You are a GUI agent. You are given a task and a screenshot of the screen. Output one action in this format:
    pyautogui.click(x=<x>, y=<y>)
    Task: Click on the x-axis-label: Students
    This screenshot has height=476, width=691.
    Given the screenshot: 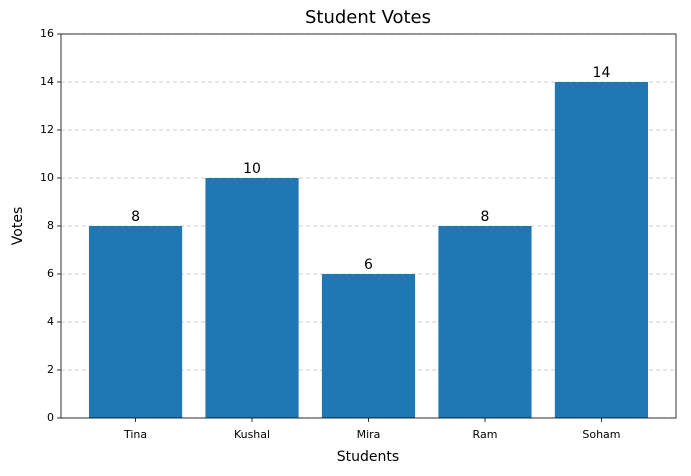 What is the action you would take?
    pyautogui.click(x=368, y=457)
    